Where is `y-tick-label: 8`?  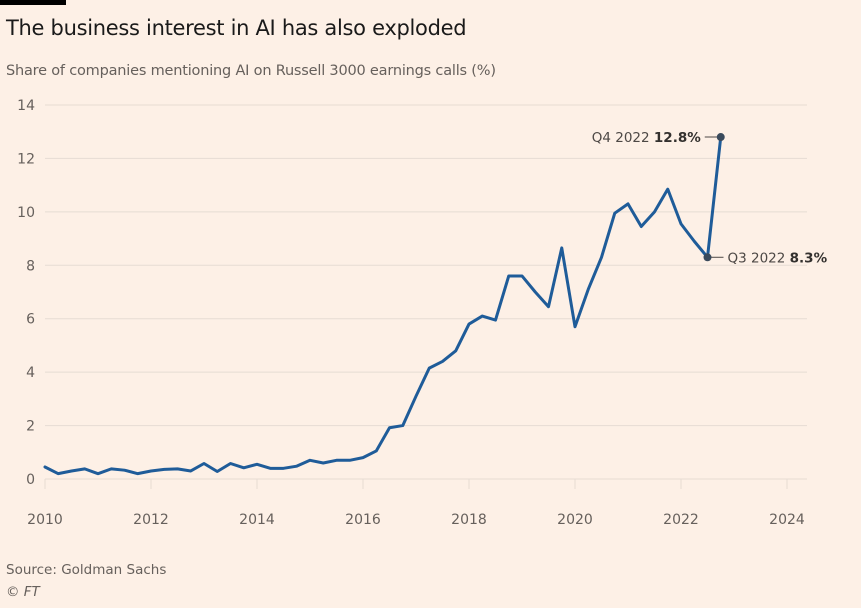 y-tick-label: 8 is located at coordinates (30, 266).